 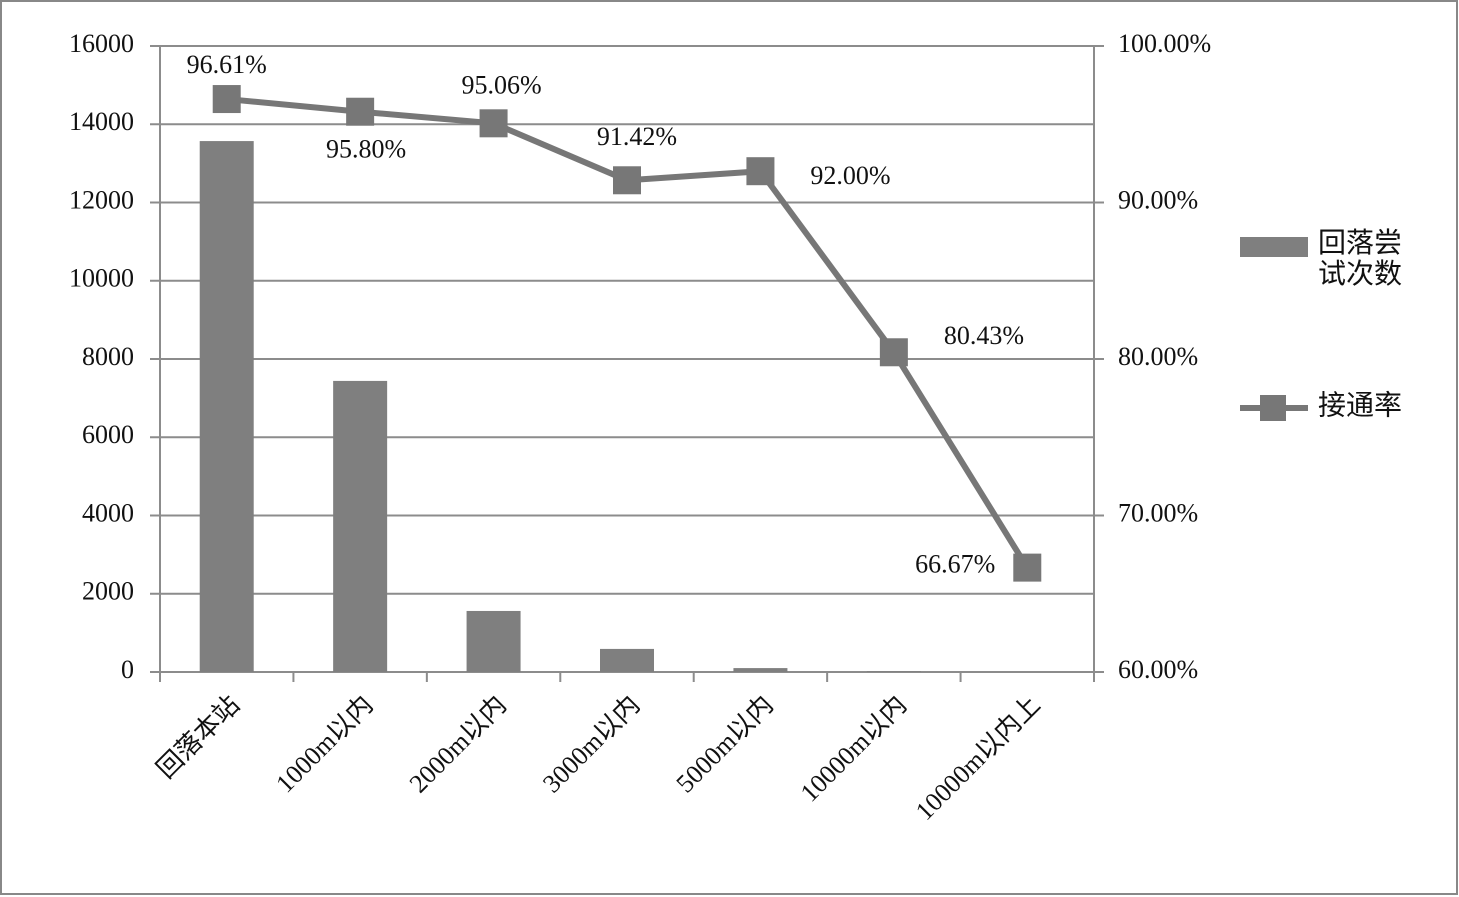 I want to click on x-tick-label: 3000m以内, so click(x=591, y=744).